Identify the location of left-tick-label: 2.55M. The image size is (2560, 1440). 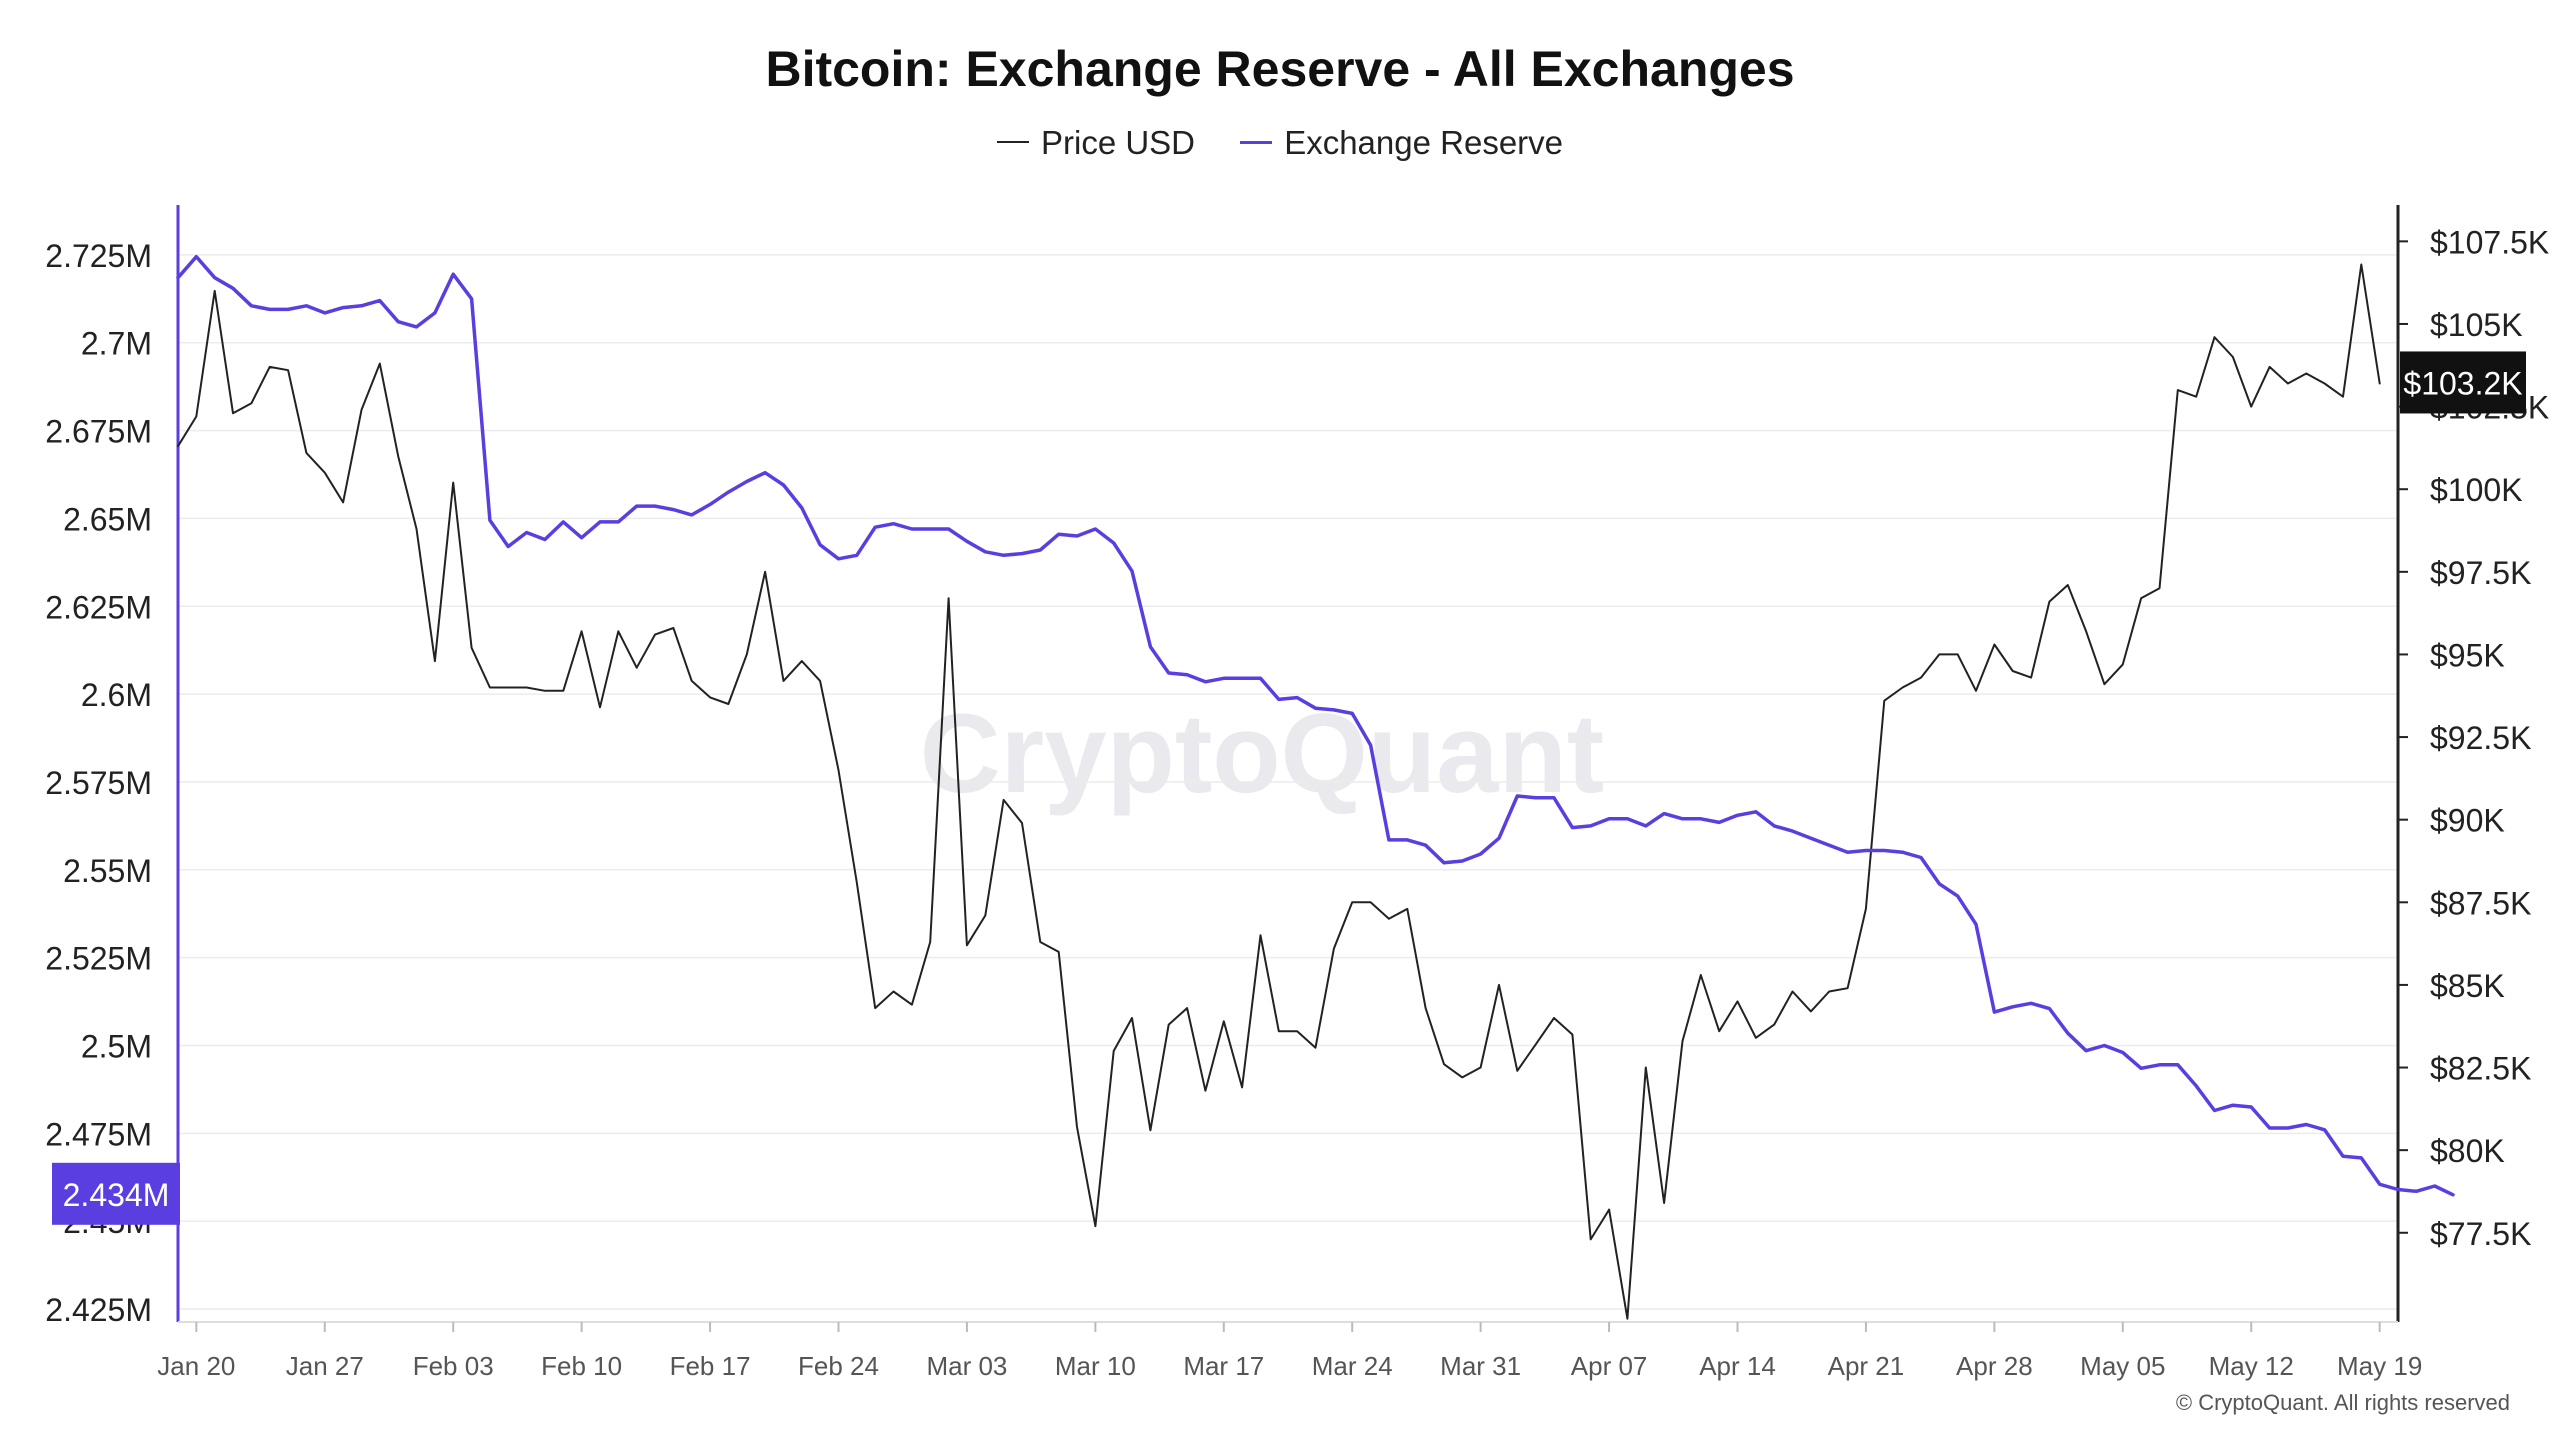
(107, 871).